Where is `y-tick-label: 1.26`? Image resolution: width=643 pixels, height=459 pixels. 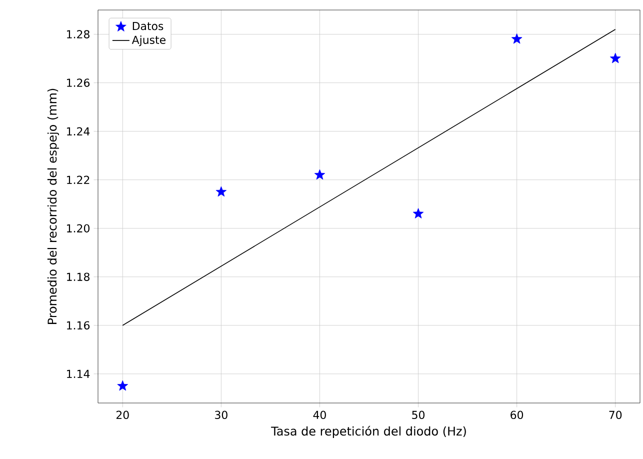
y-tick-label: 1.26 is located at coordinates (78, 82).